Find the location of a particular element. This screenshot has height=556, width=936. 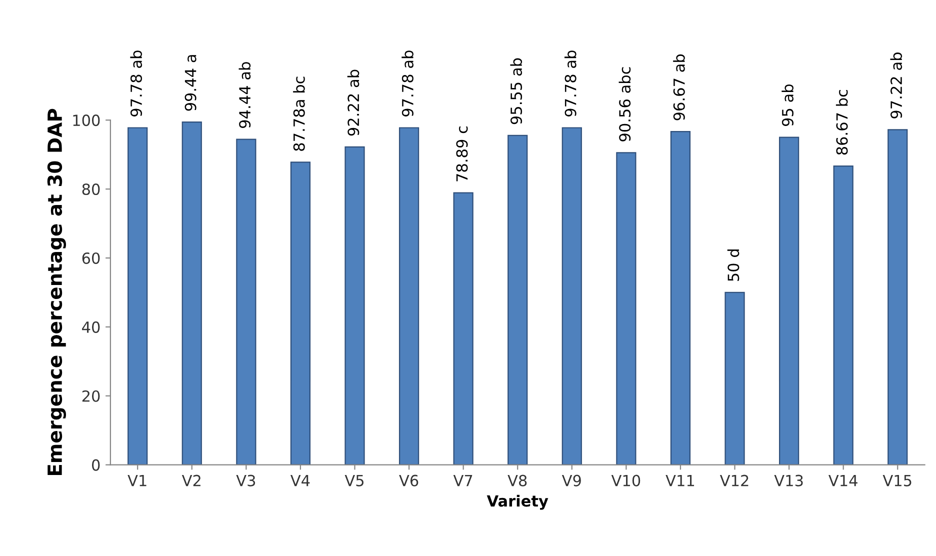

data-label: 92.22 ab is located at coordinates (353, 103).